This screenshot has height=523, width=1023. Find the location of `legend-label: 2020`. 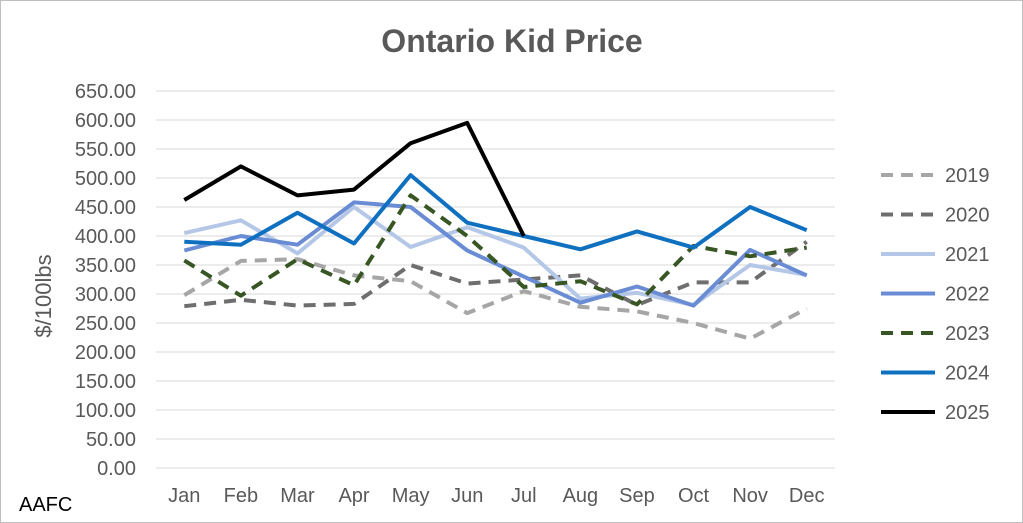

legend-label: 2020 is located at coordinates (967, 216).